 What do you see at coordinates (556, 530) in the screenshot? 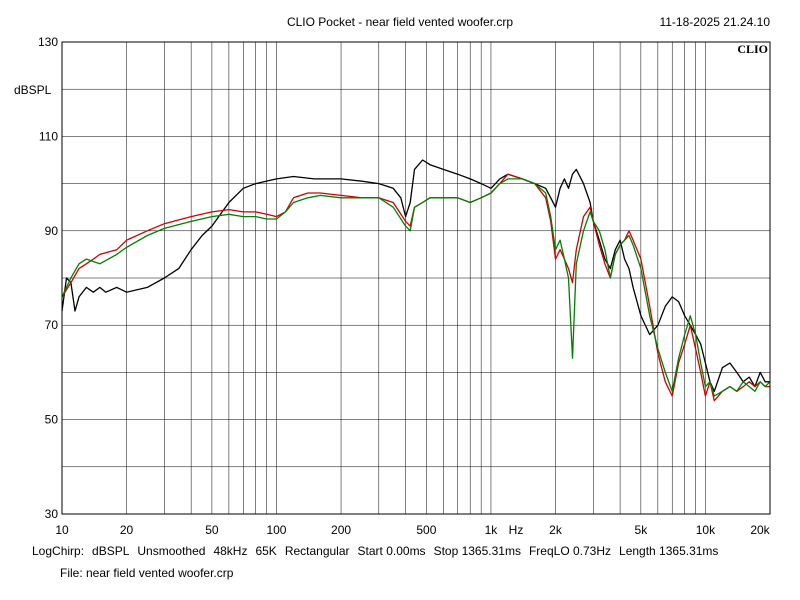
I see `x-tick-label: 2k` at bounding box center [556, 530].